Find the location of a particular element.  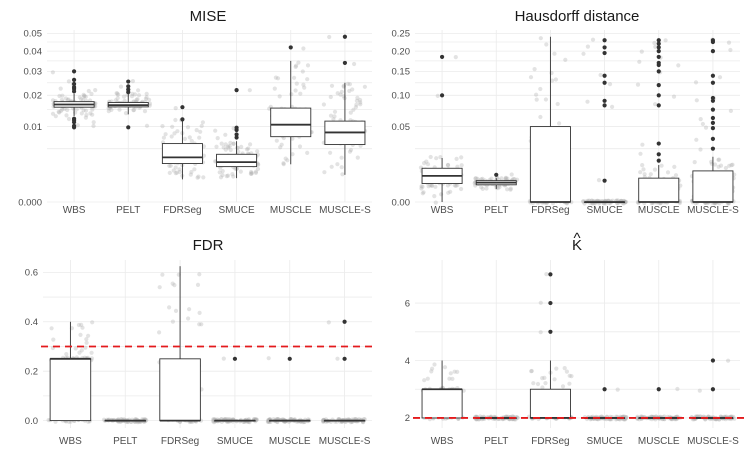

x-tick-label: MUSCLE-S is located at coordinates (713, 210).